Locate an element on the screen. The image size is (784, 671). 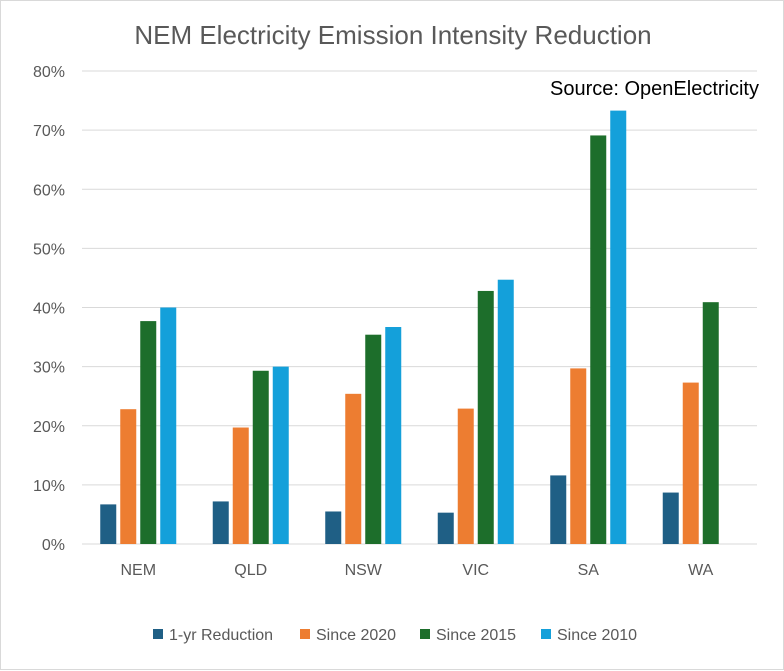
bar-qld-1-yr-reduction is located at coordinates (220, 522).